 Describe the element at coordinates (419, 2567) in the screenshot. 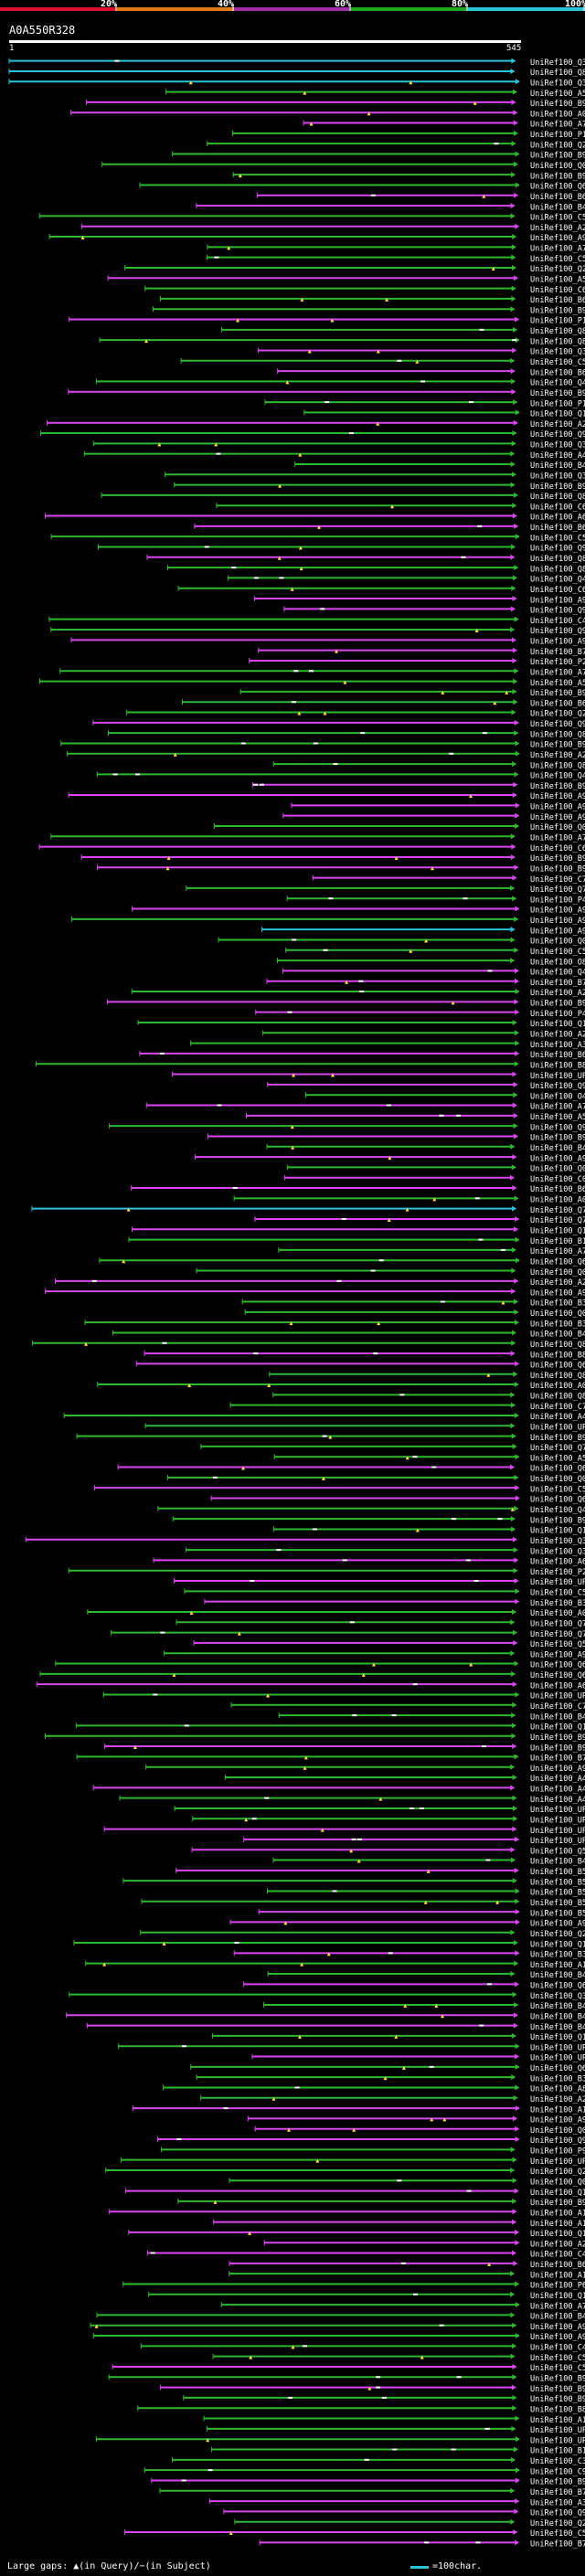

I see `legend-scale-line` at that location.